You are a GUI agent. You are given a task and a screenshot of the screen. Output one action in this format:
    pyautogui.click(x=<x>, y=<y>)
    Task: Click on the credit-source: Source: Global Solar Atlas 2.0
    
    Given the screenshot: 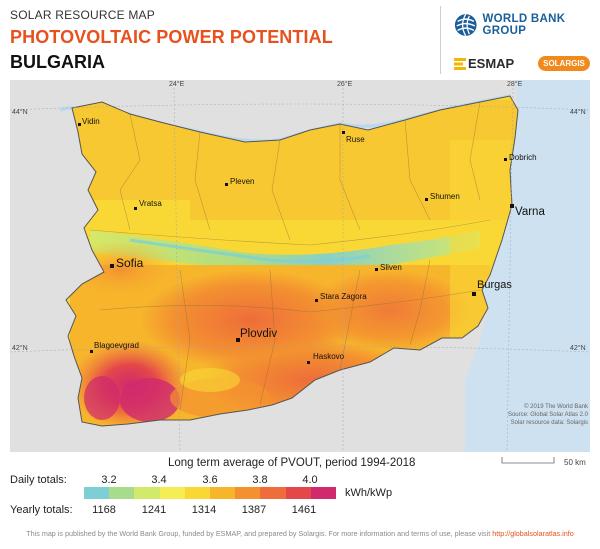 What is the action you would take?
    pyautogui.click(x=548, y=415)
    